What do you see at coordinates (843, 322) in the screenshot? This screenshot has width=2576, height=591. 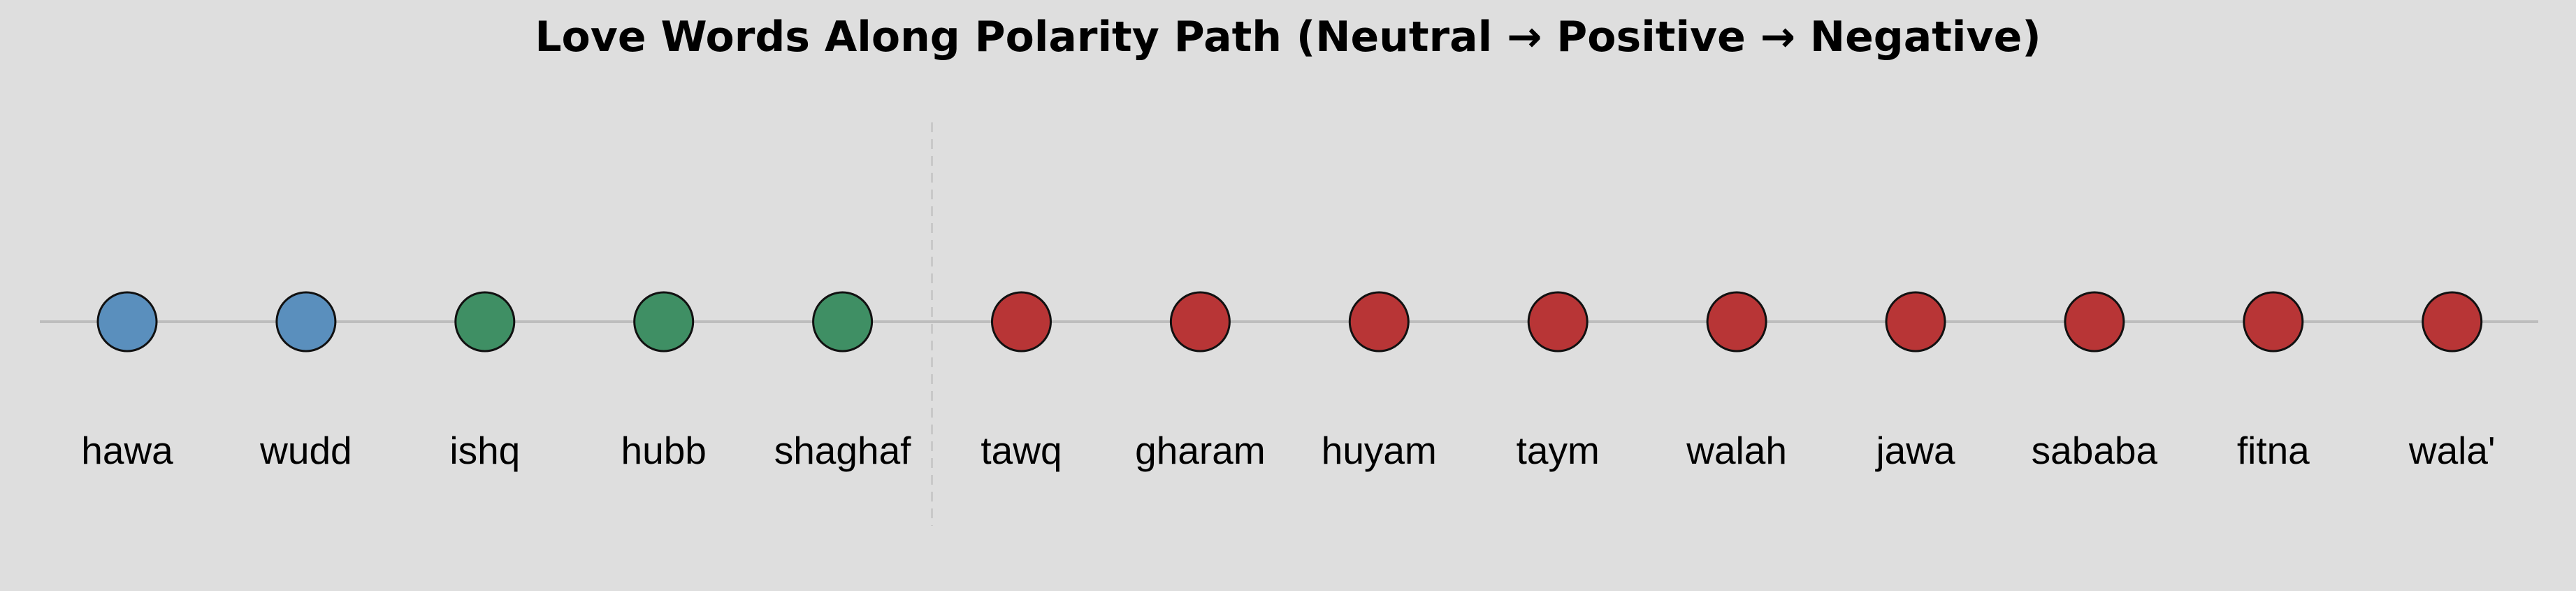 I see `word-marker-shaghaf` at bounding box center [843, 322].